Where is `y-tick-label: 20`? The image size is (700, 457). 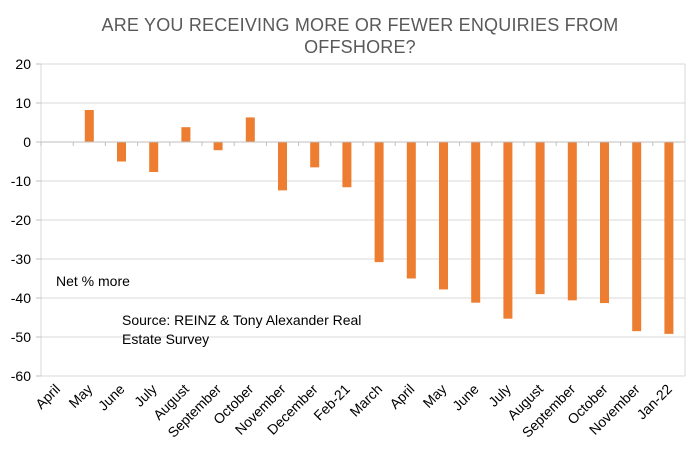 y-tick-label: 20 is located at coordinates (23, 64).